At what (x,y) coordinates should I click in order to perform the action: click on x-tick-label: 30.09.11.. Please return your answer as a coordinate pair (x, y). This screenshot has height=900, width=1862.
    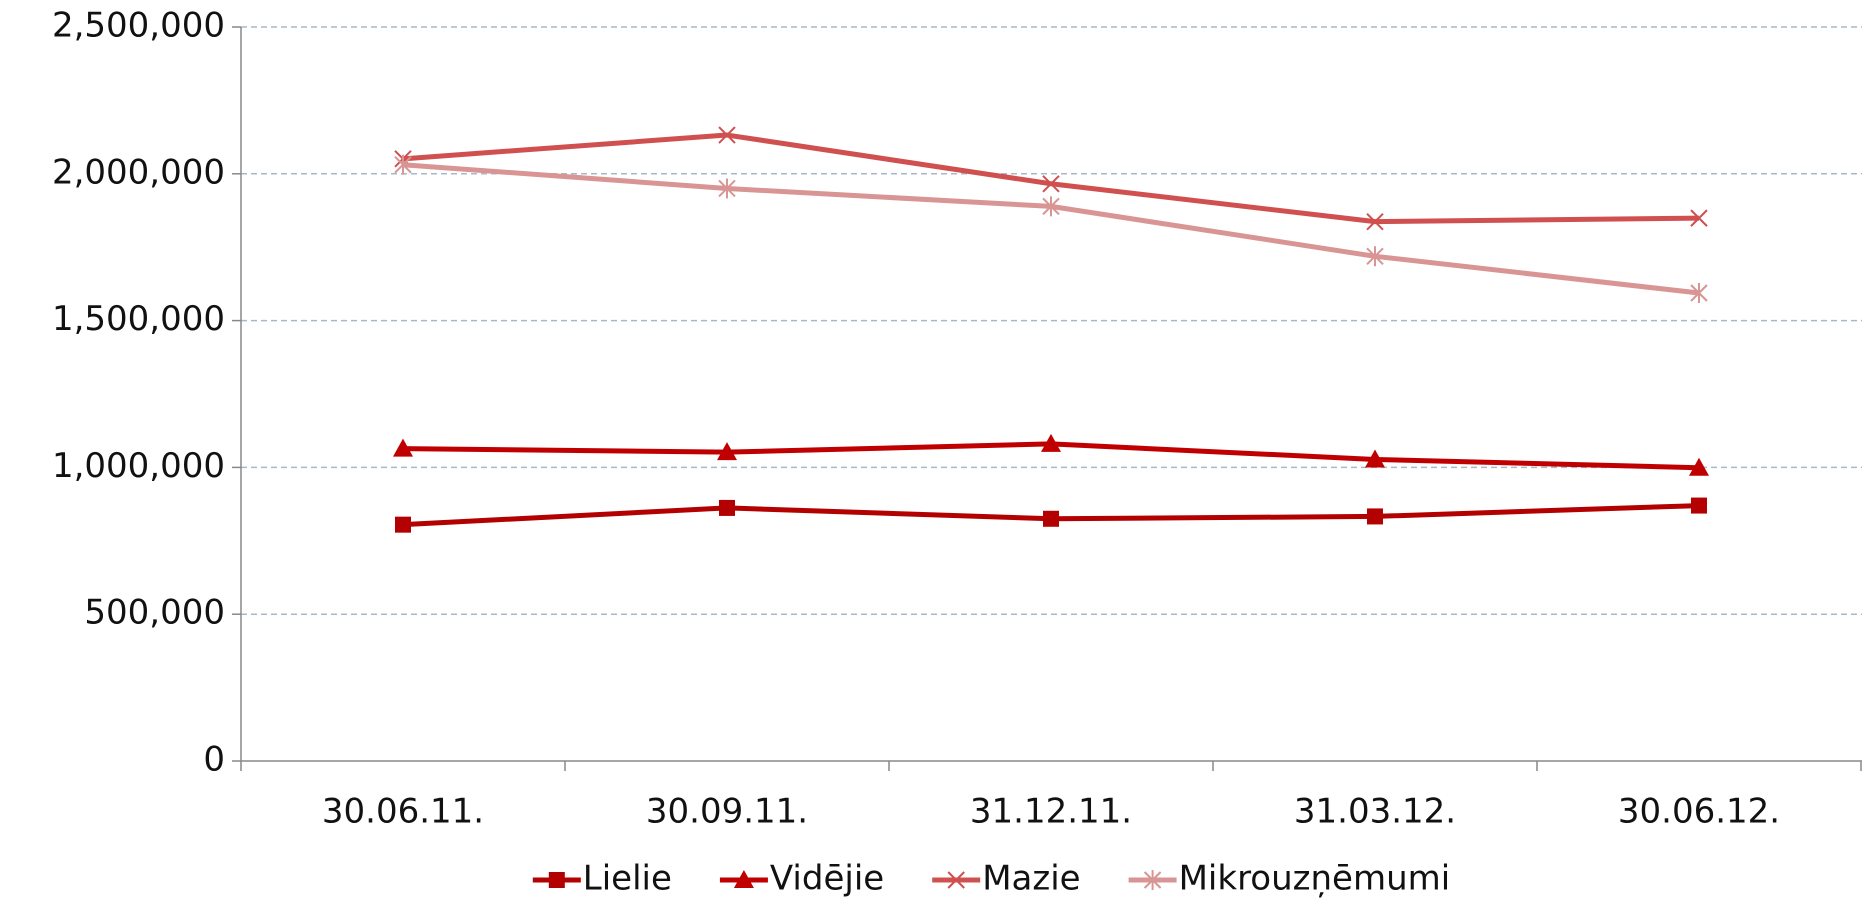
    Looking at the image, I should click on (727, 812).